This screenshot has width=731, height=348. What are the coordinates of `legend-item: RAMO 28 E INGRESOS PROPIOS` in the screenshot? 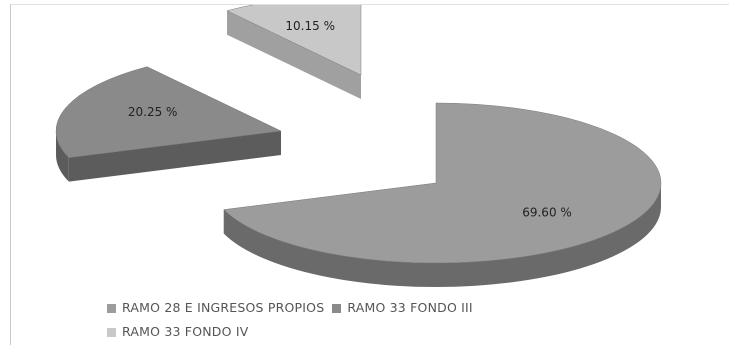 It's located at (215, 308).